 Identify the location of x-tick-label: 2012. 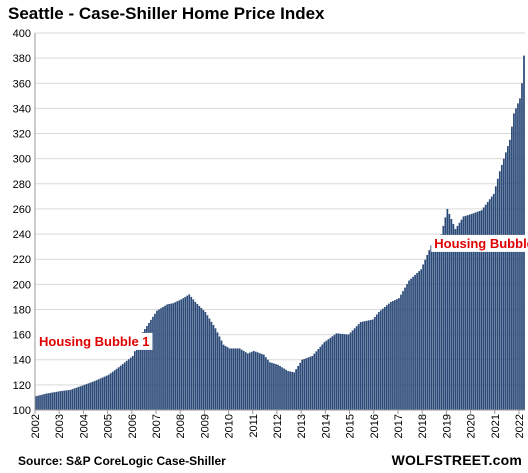
(278, 426).